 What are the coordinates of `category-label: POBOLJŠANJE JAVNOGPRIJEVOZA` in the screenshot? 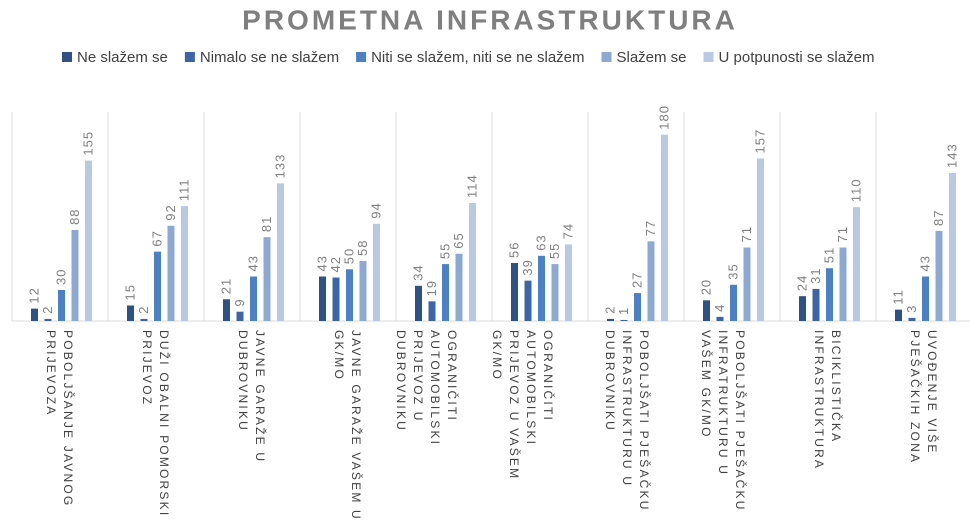 It's located at (60, 418).